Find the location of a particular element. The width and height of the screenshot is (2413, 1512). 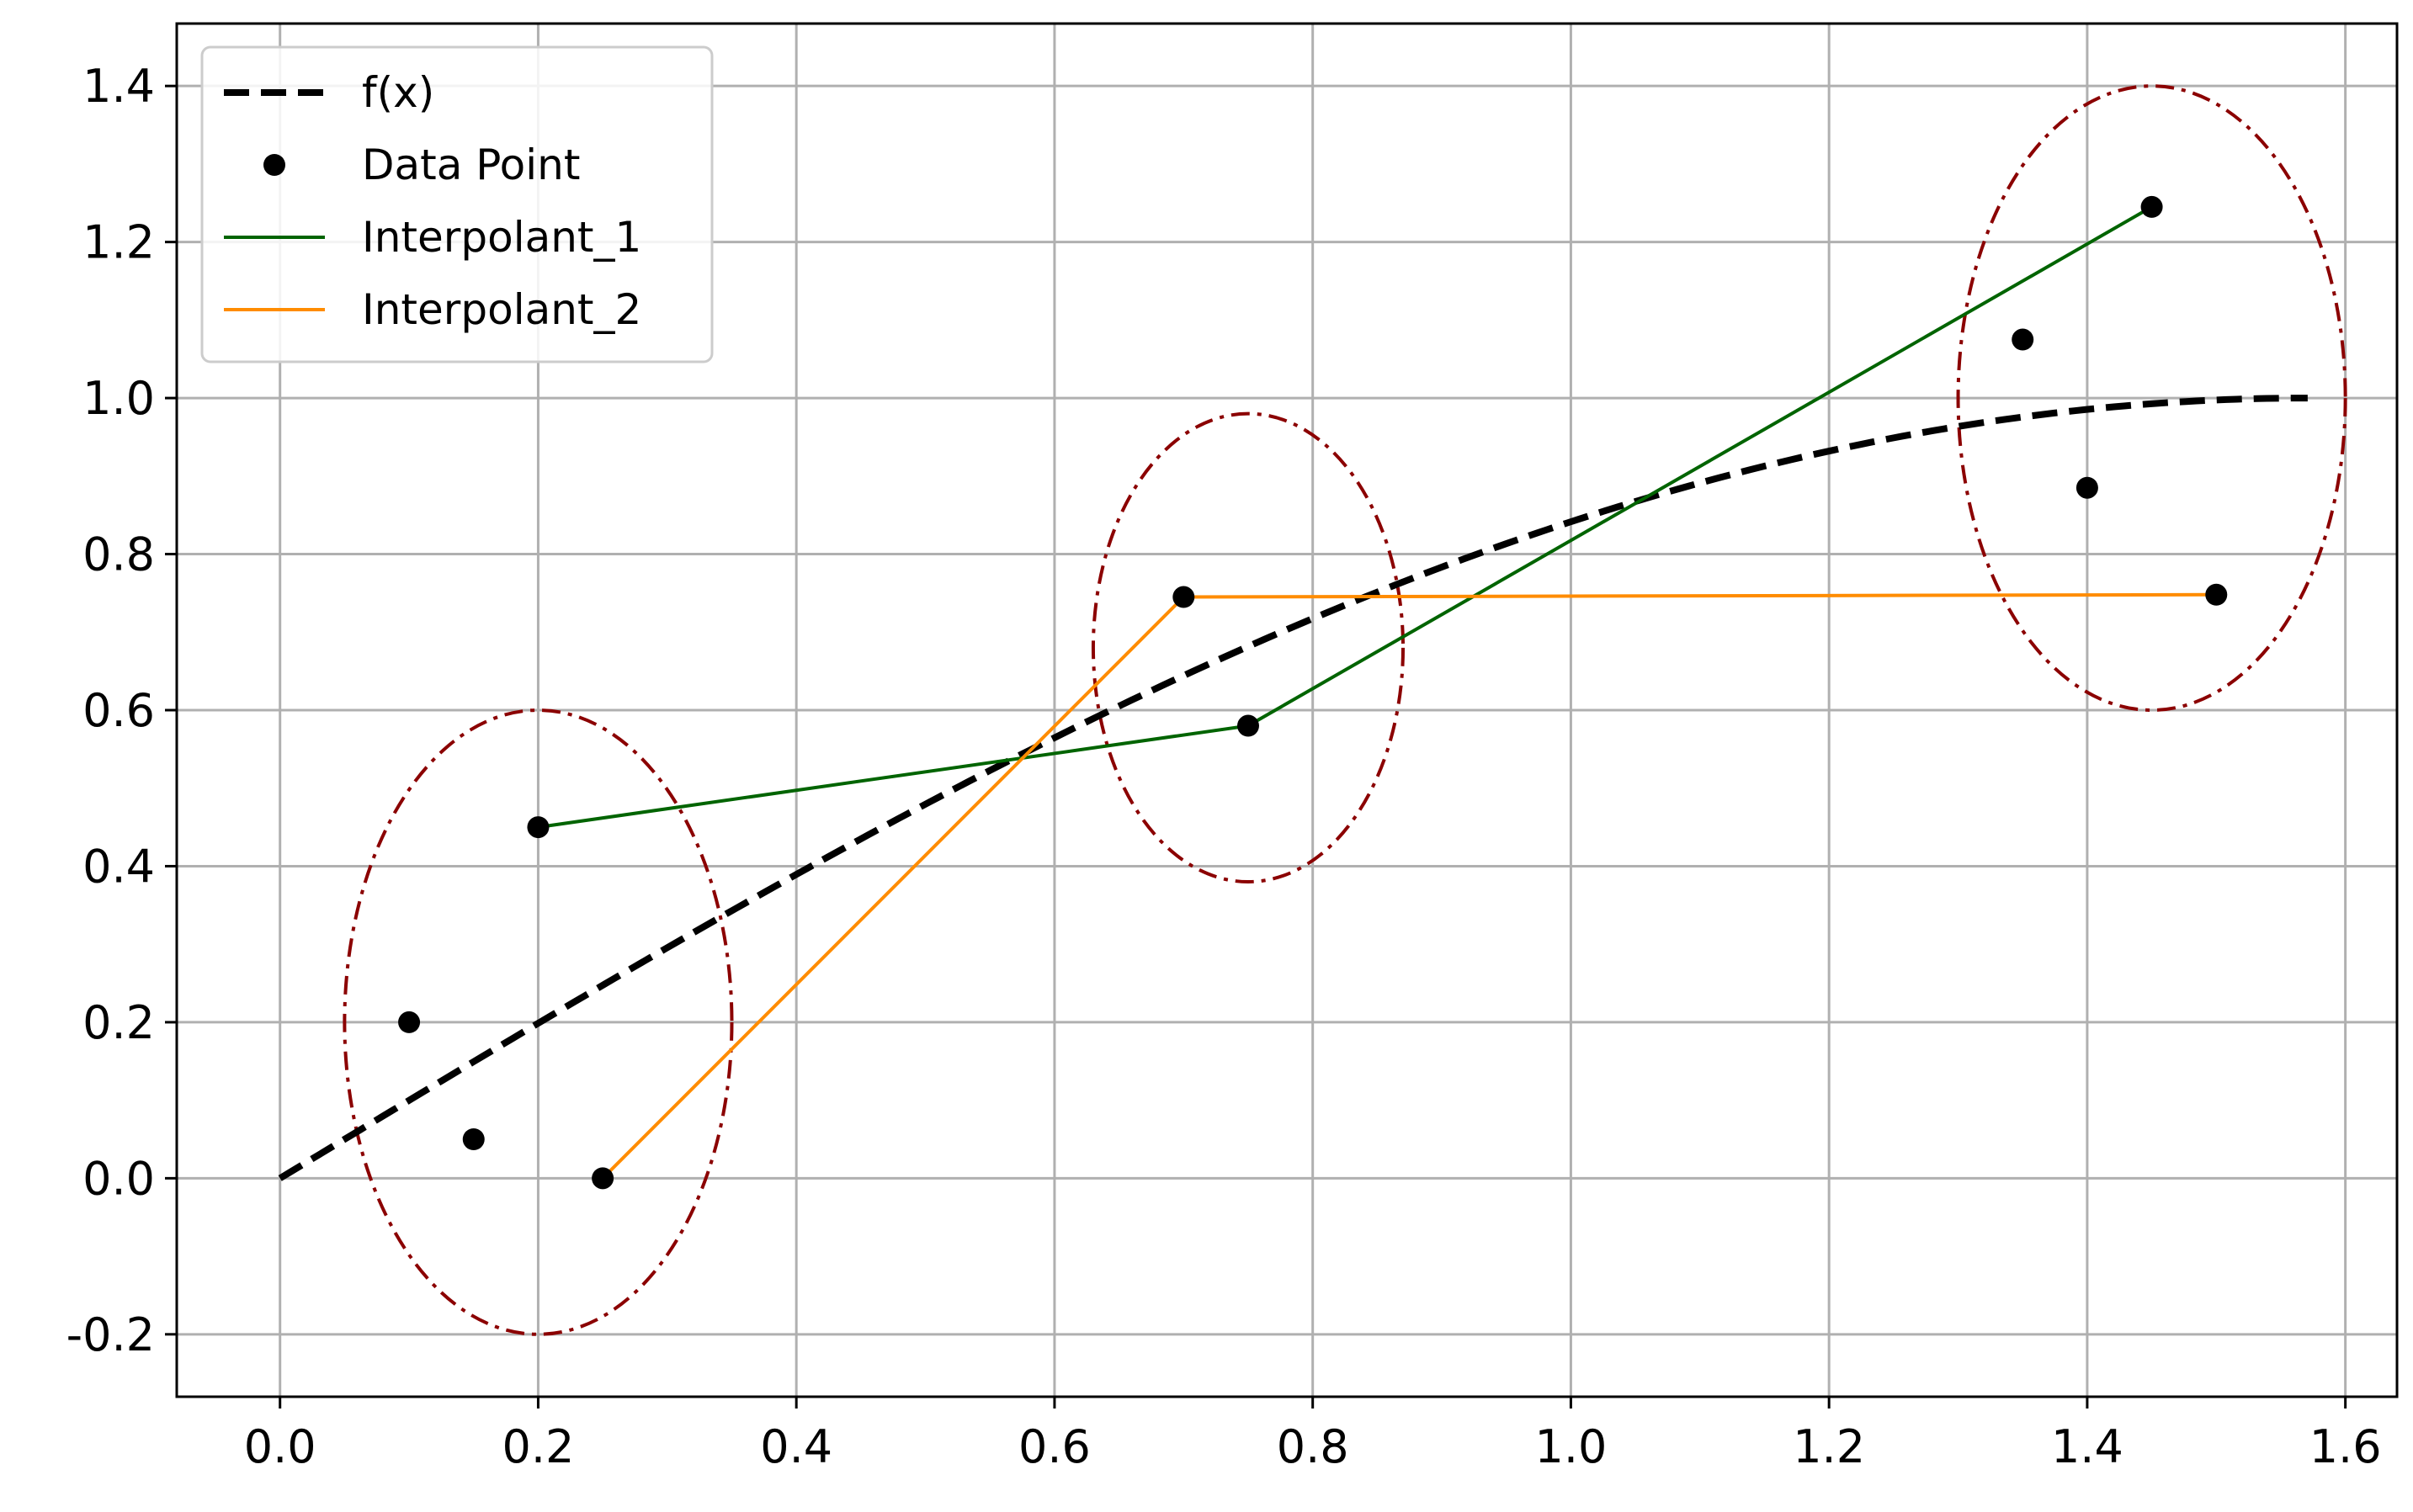

y-tick-label: 0.2 is located at coordinates (118, 1022).